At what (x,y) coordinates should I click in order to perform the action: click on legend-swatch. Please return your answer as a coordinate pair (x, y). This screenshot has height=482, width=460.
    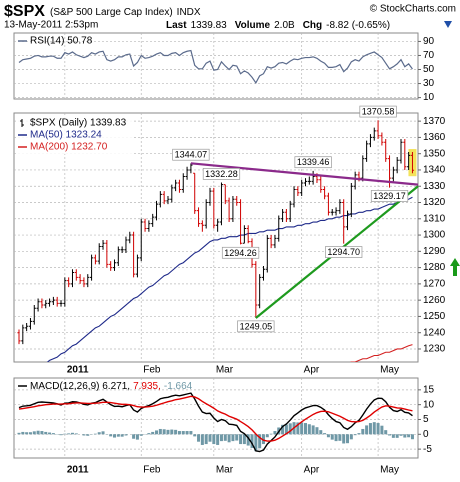
    Looking at the image, I should click on (22, 123).